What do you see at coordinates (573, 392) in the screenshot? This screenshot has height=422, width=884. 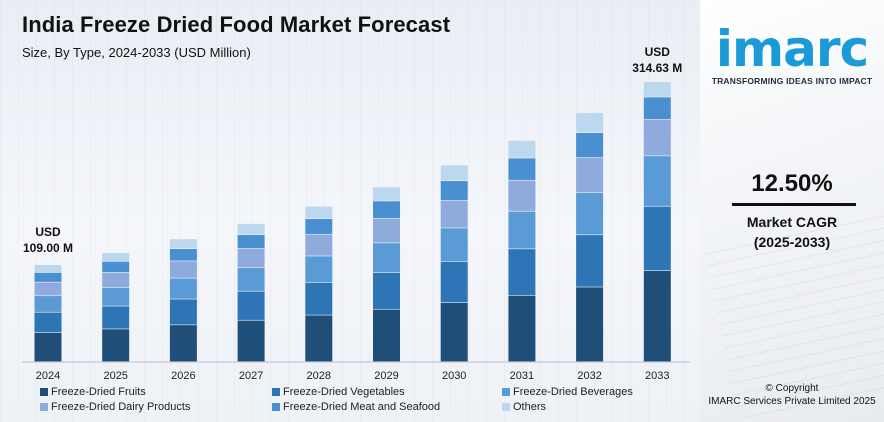 I see `legend-label: Freeze-Dried Beverages` at bounding box center [573, 392].